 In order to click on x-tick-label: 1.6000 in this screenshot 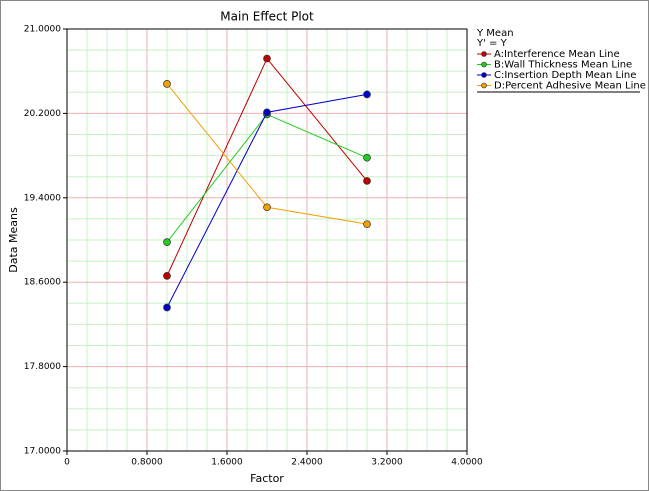, I will do `click(227, 463)`.